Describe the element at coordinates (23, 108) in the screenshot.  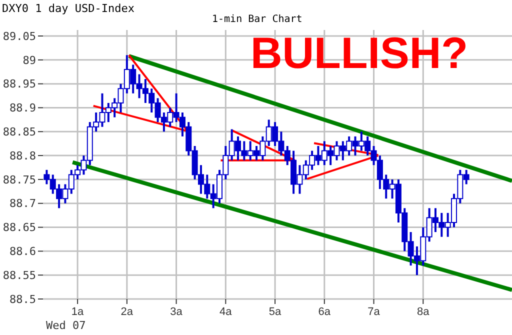
I see `y-tick-label: 88.9` at that location.